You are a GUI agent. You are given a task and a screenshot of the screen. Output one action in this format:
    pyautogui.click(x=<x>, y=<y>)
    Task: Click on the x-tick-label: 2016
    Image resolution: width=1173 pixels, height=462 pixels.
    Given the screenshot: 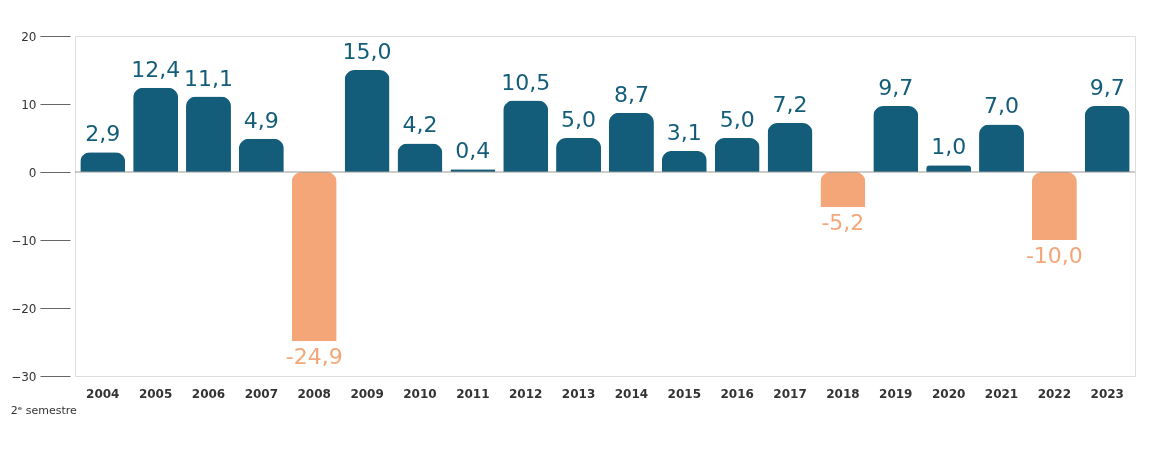 What is the action you would take?
    pyautogui.click(x=737, y=393)
    